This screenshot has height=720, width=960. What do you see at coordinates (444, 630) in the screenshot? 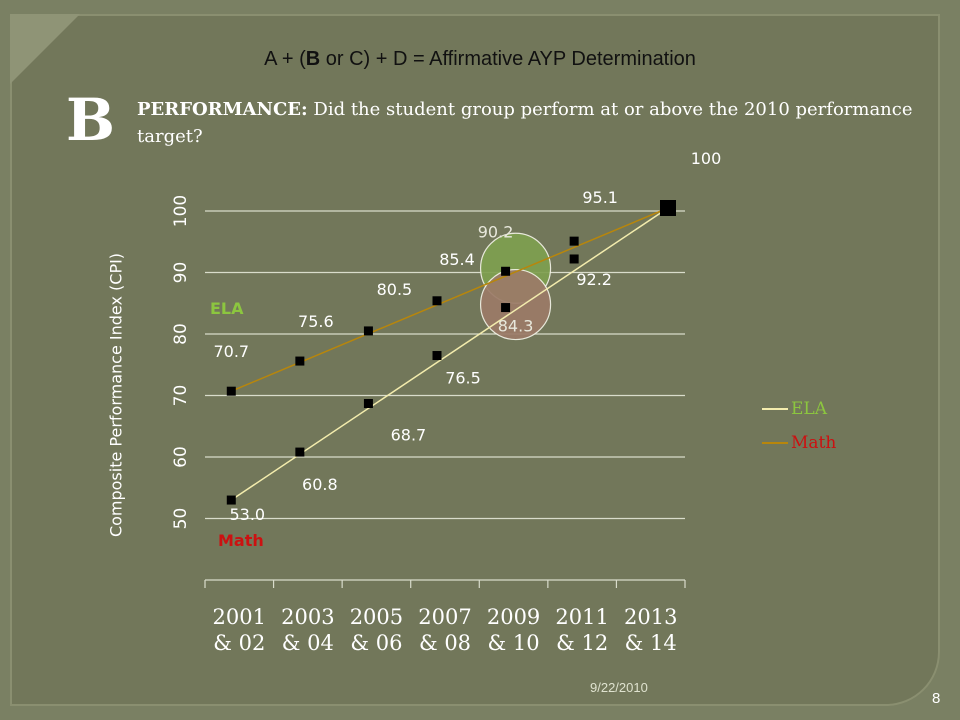
I see `x-tick-label: 2007 & 08` at bounding box center [444, 630].